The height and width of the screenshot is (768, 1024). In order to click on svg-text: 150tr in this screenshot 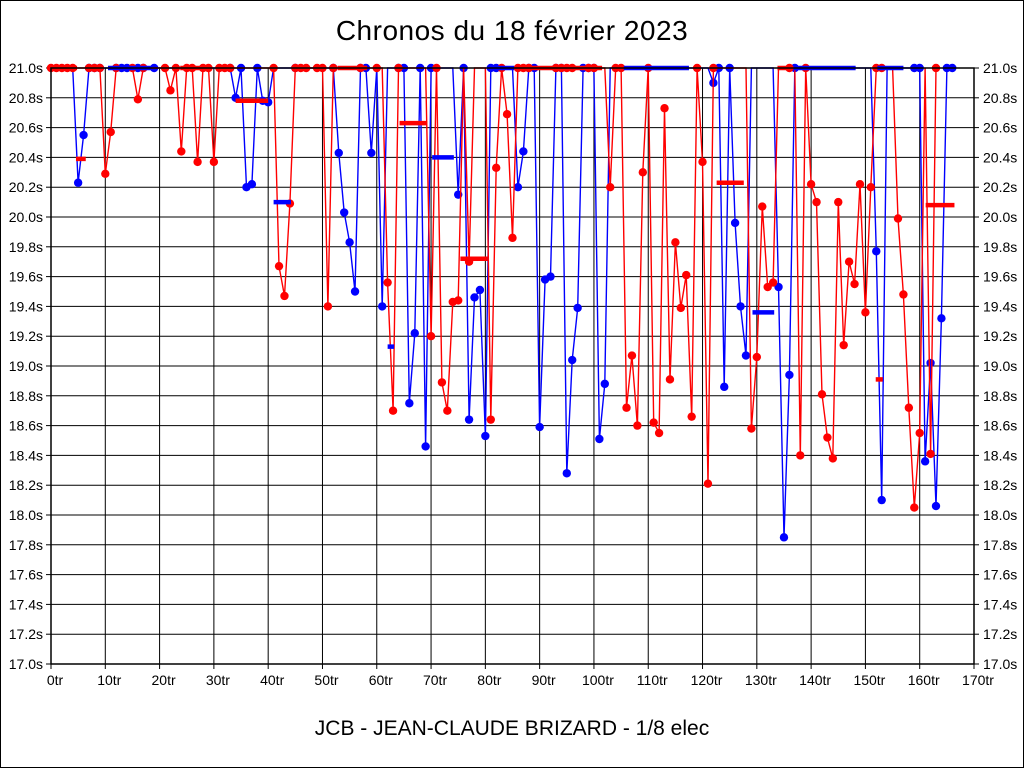, I will do `click(869, 680)`.